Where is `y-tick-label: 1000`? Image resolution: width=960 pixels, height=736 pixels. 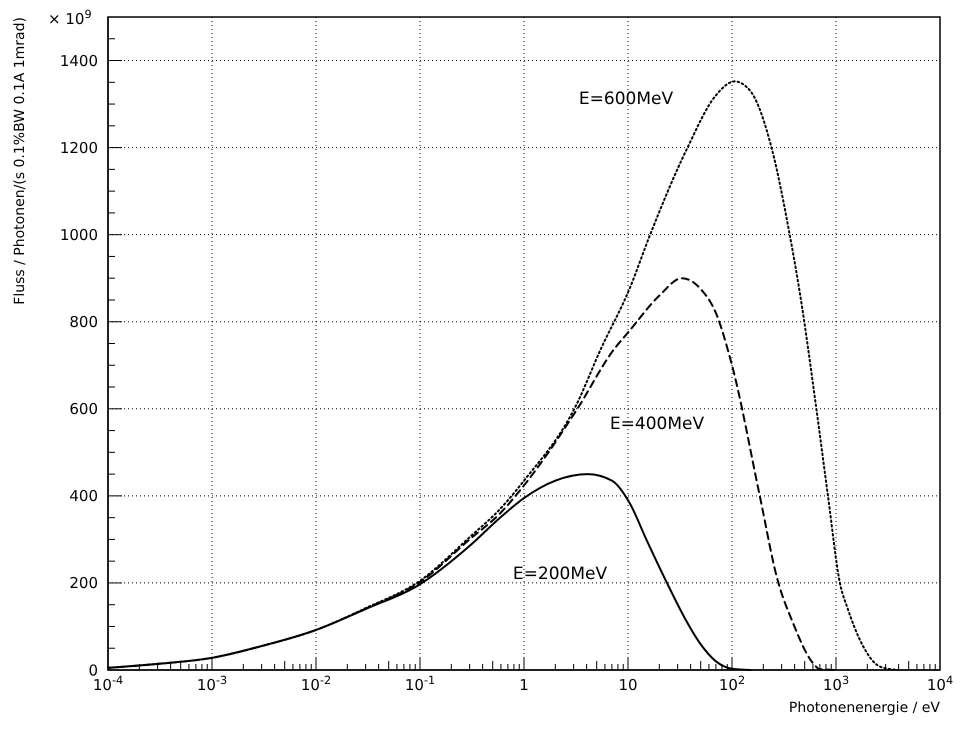
y-tick-label: 1000 is located at coordinates (79, 235).